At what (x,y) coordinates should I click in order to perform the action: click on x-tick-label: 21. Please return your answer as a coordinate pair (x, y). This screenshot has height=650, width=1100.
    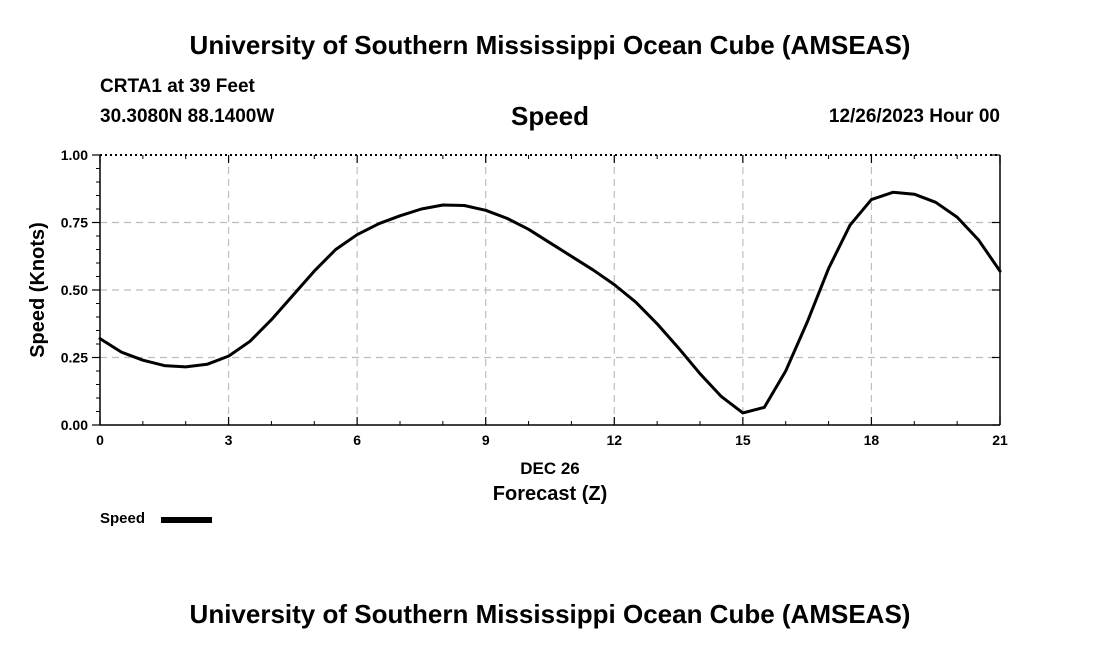
    Looking at the image, I should click on (1000, 440).